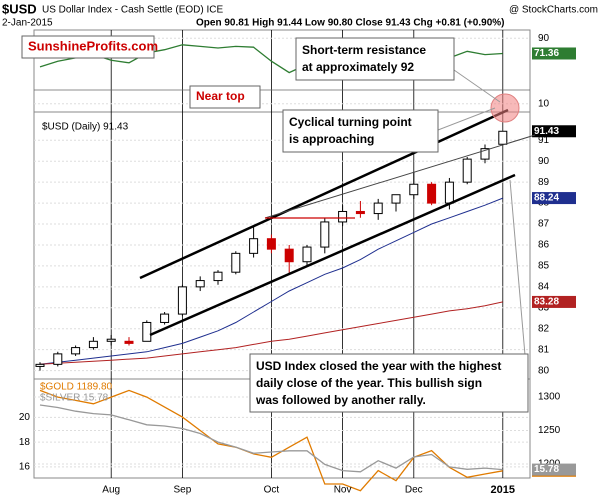 This screenshot has width=600, height=500. Describe the element at coordinates (544, 266) in the screenshot. I see `y-tick-label: 85` at that location.